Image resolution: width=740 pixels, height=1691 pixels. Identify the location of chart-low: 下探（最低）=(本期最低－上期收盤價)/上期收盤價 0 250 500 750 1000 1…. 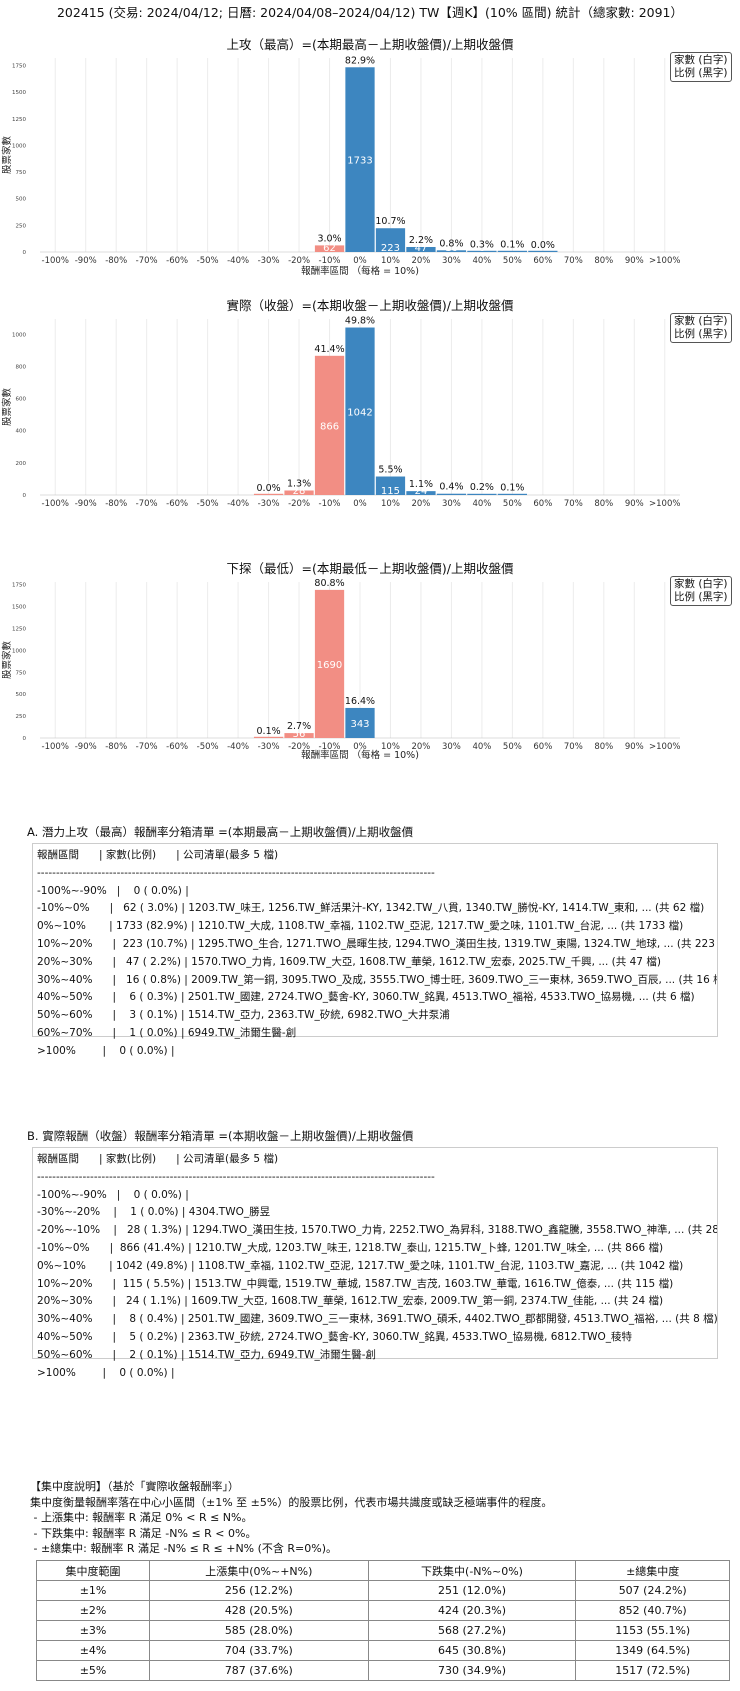
(340, 661).